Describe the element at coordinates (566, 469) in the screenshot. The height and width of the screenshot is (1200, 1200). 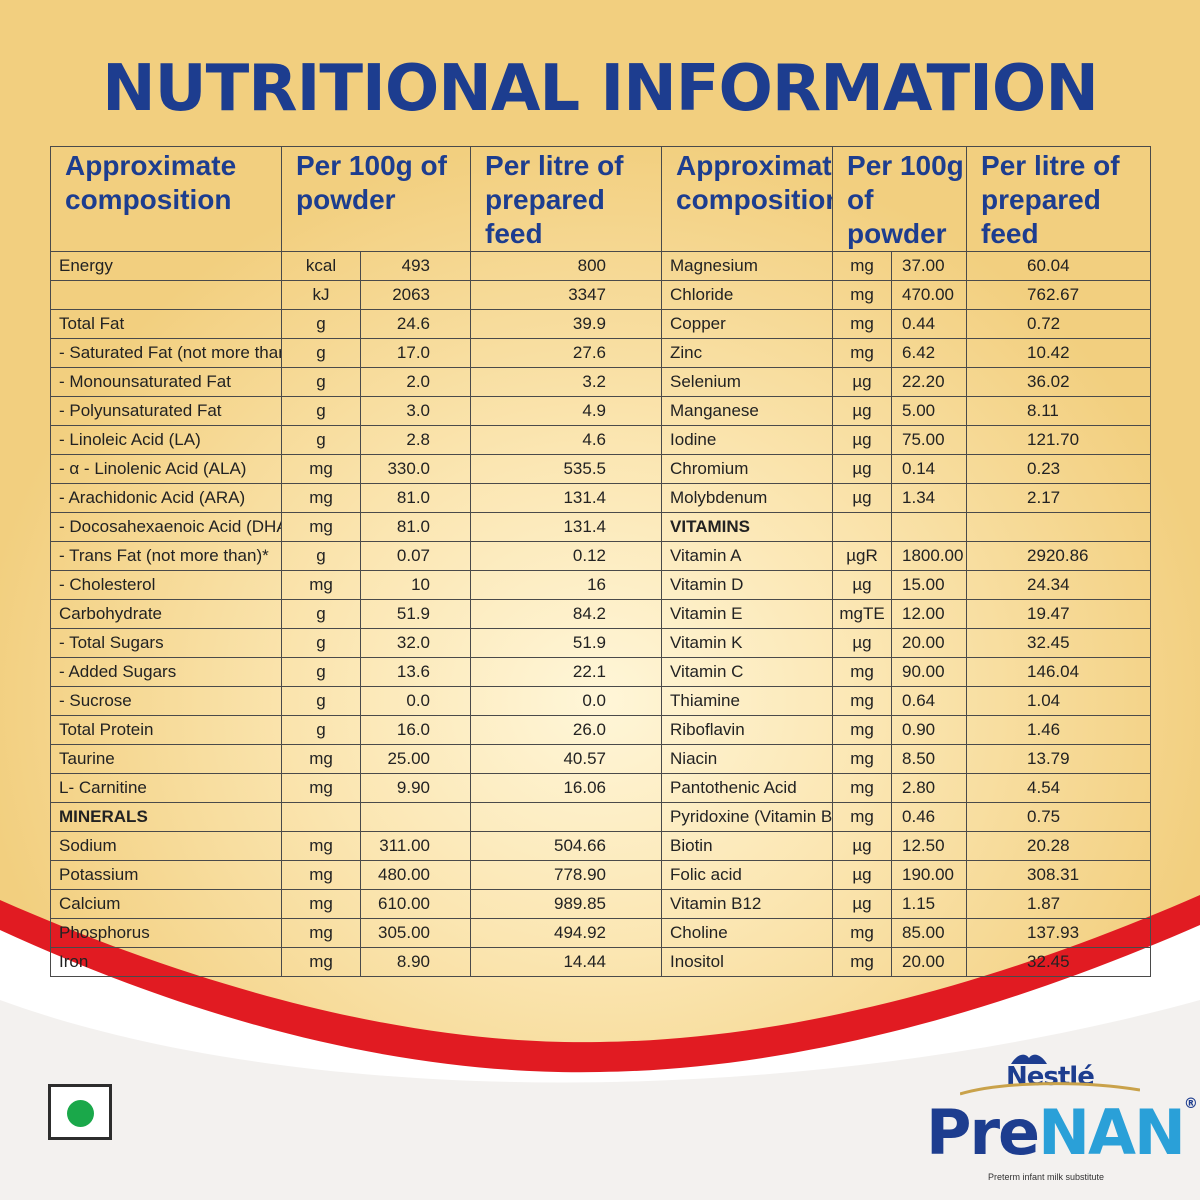
I see `per-litre-value: 535.5` at that location.